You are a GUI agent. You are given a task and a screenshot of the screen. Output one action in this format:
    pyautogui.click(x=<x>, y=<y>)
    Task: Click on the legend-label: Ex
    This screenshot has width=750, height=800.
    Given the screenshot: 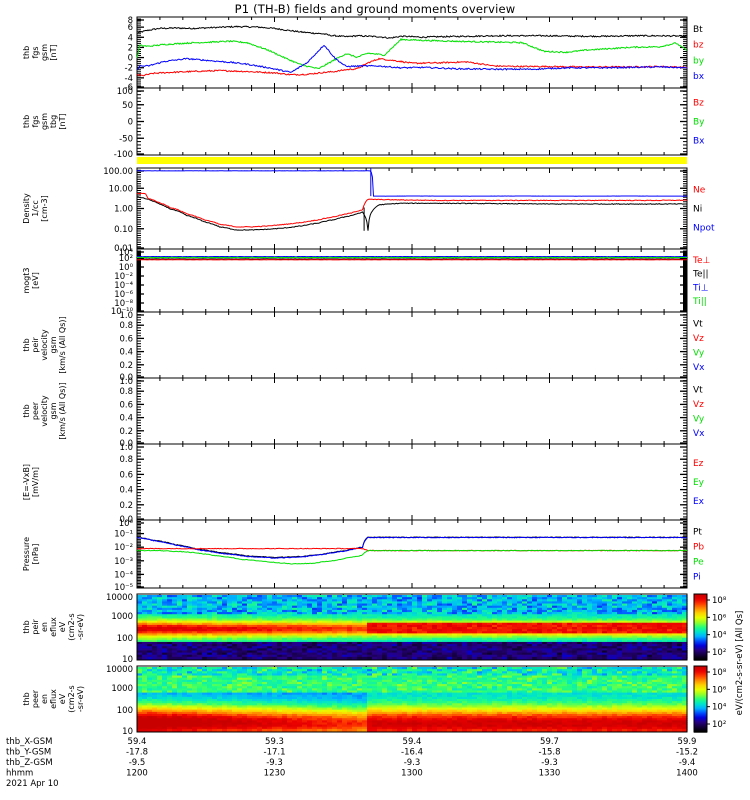 What is the action you would take?
    pyautogui.click(x=699, y=502)
    